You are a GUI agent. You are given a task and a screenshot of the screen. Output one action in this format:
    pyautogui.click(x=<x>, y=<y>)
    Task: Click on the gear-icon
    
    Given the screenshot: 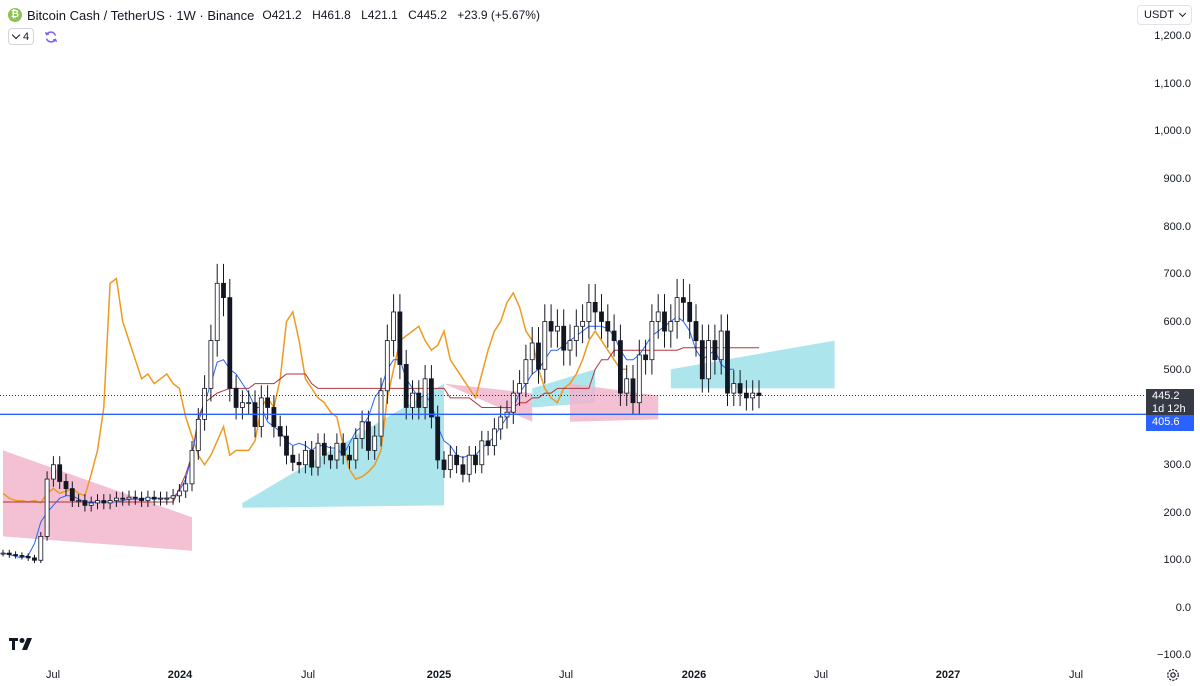 What is the action you would take?
    pyautogui.click(x=1173, y=675)
    